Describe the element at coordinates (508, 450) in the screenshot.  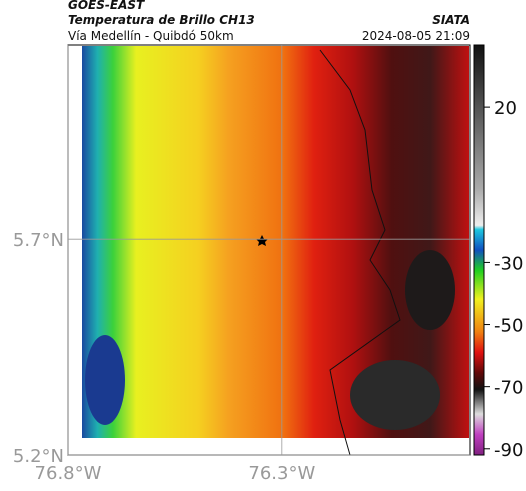
I see `colorbar-tick-label: -90` at that location.